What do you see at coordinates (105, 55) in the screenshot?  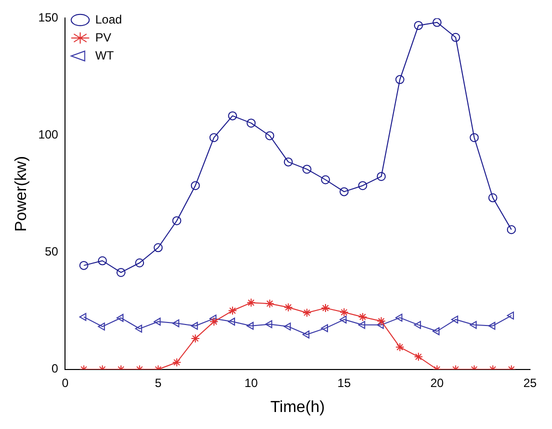 I see `legend-label: WT` at bounding box center [105, 55].